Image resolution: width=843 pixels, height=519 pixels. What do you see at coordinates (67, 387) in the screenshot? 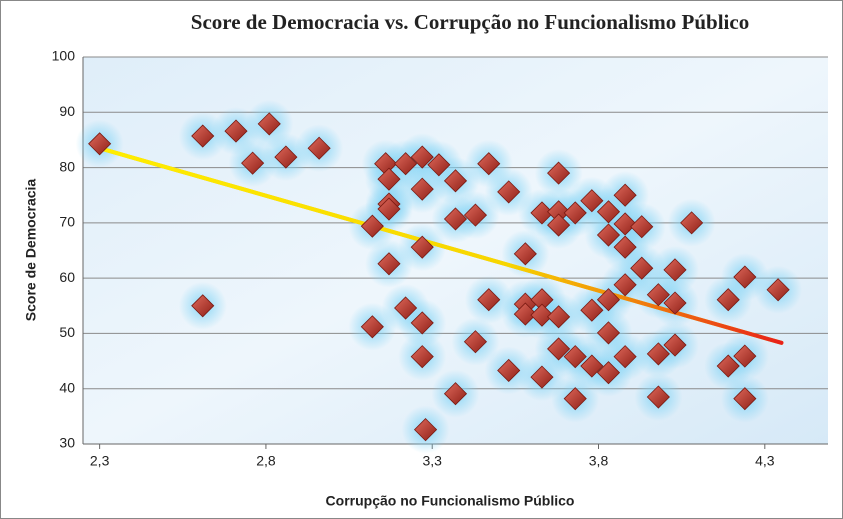
I see `y-tick-label: 40` at bounding box center [67, 387].